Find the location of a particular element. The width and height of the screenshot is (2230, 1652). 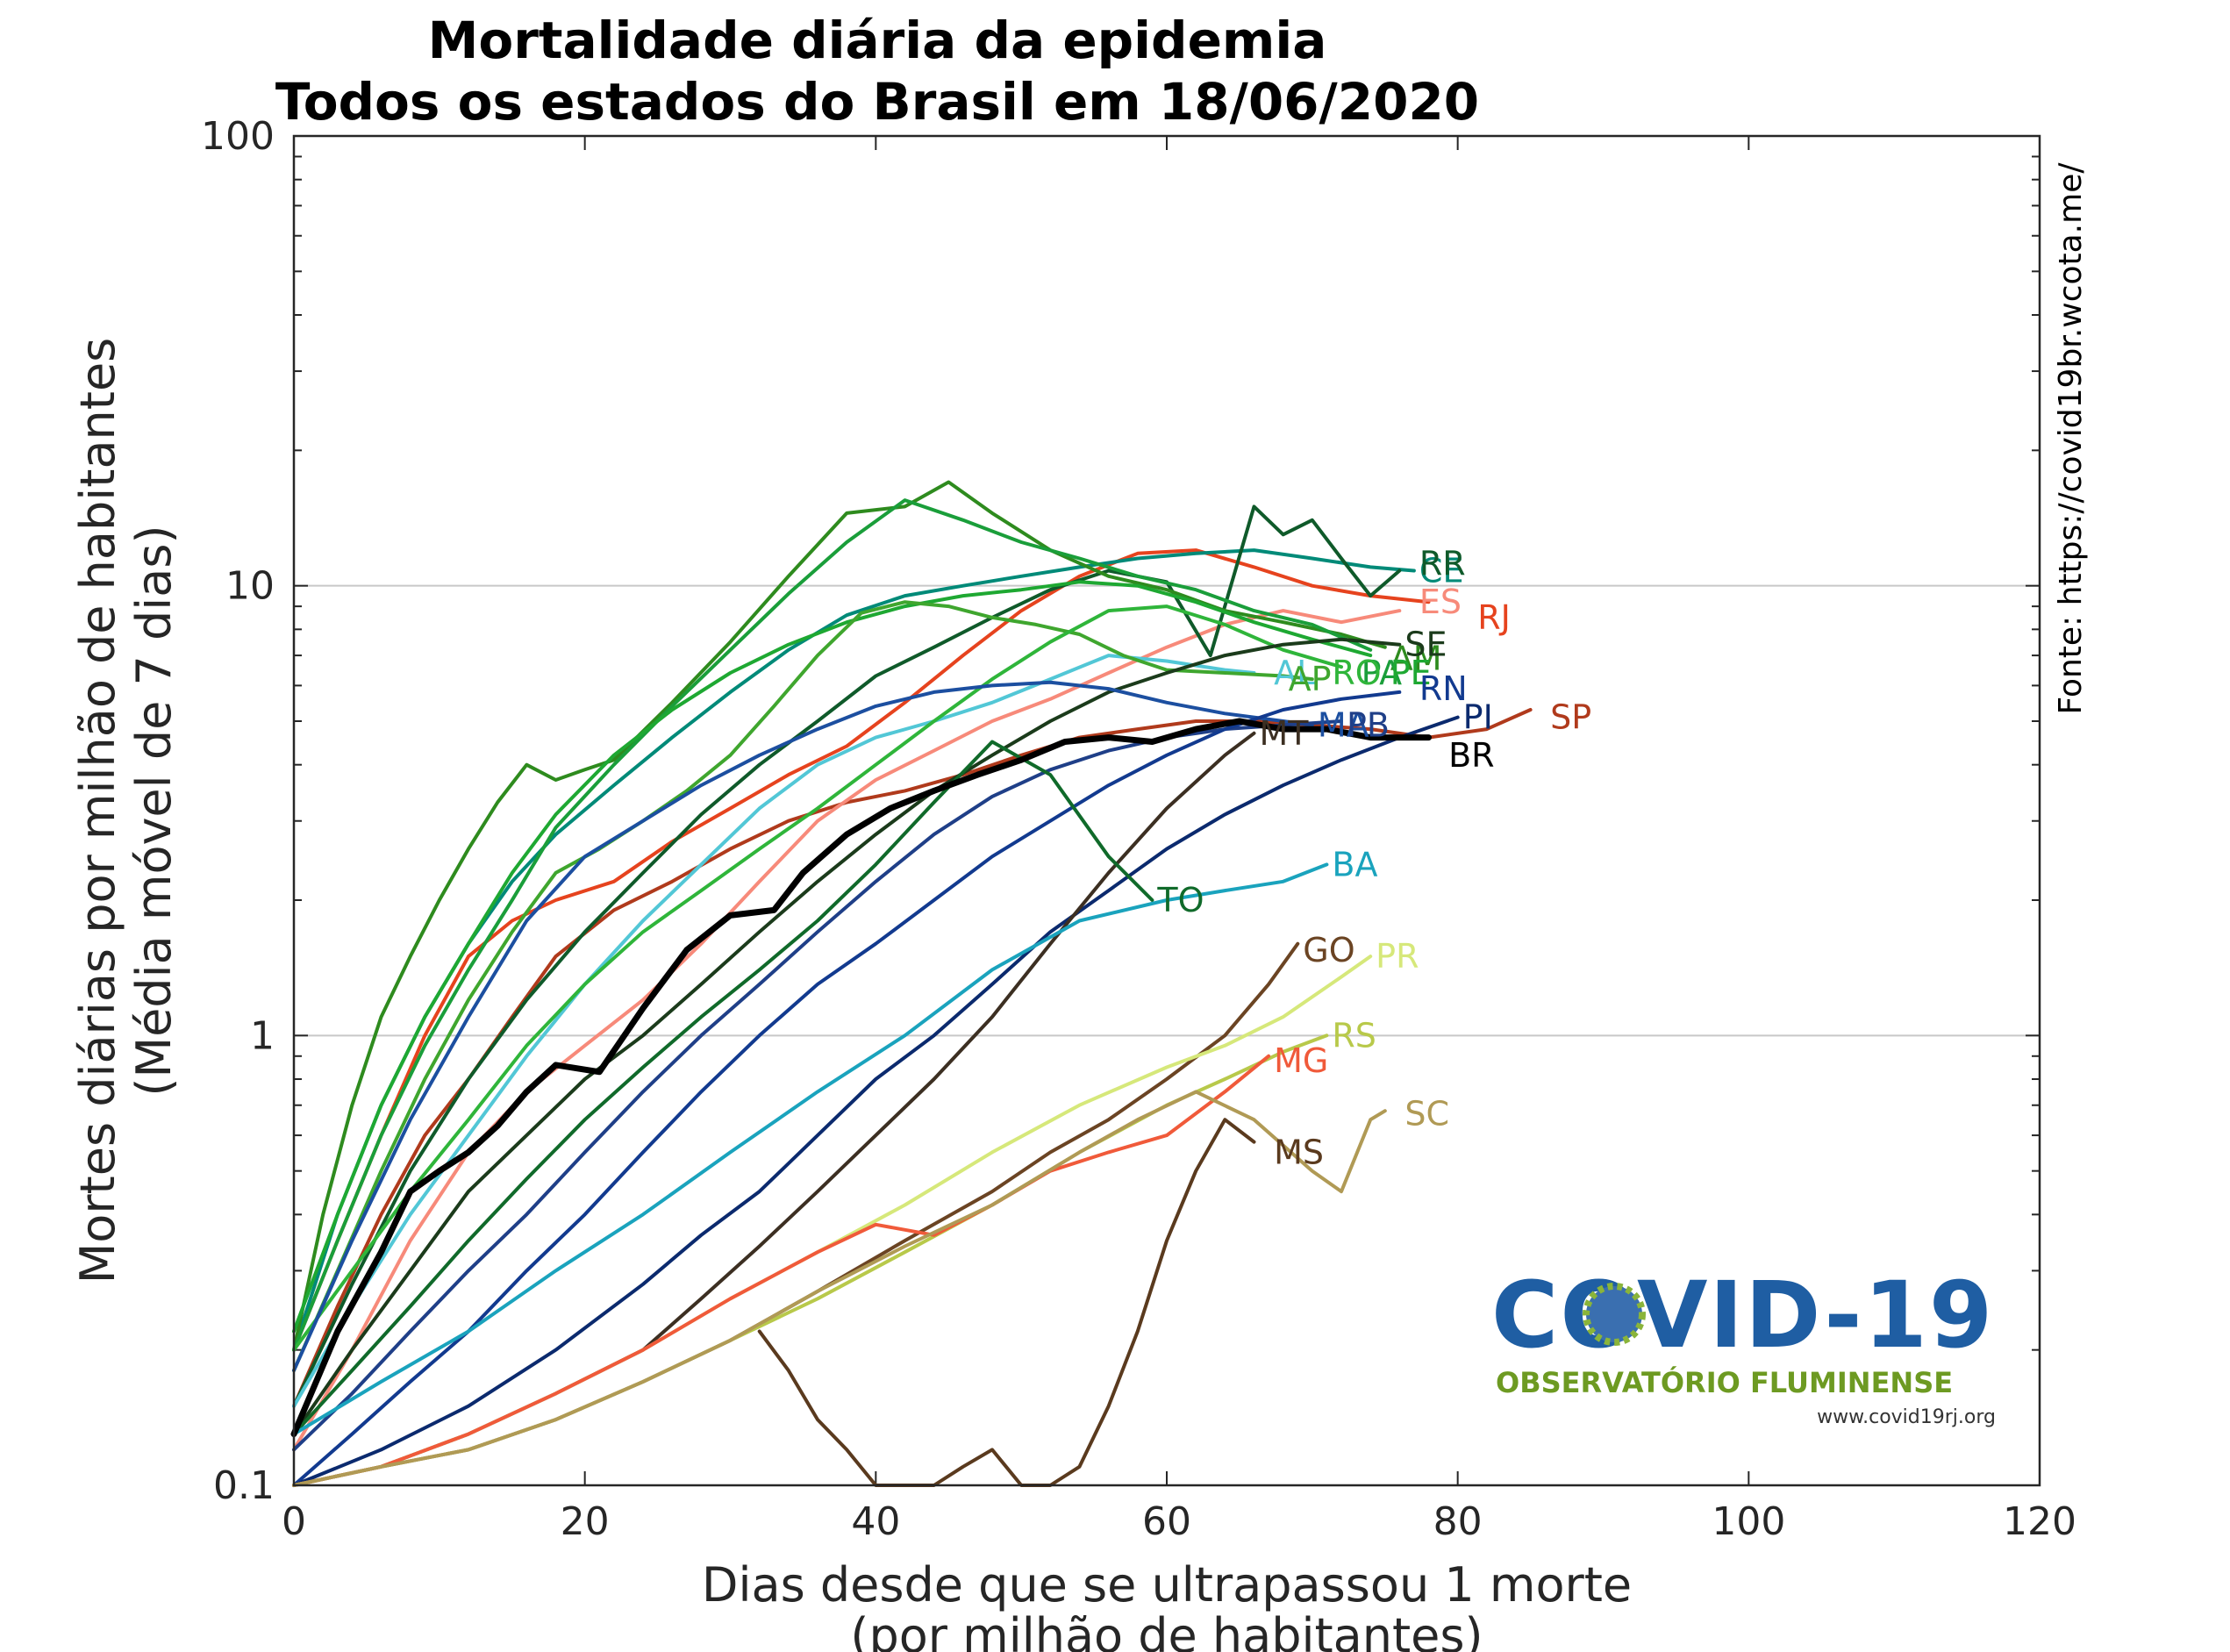

series-label-rs: RS is located at coordinates (1354, 1036).